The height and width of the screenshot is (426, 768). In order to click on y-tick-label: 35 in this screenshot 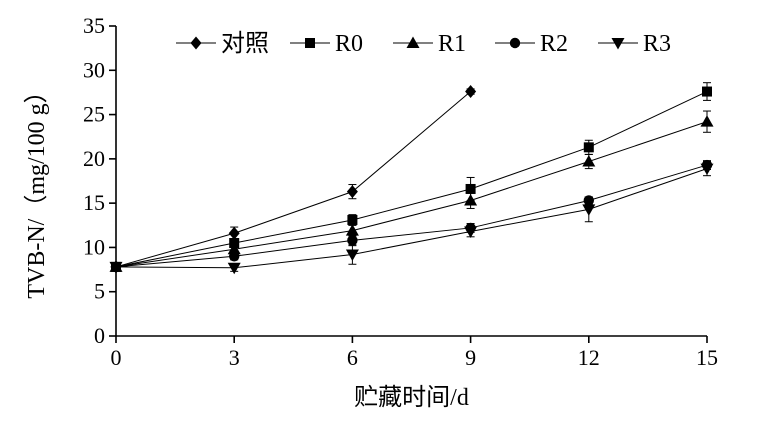, I will do `click(94, 25)`.